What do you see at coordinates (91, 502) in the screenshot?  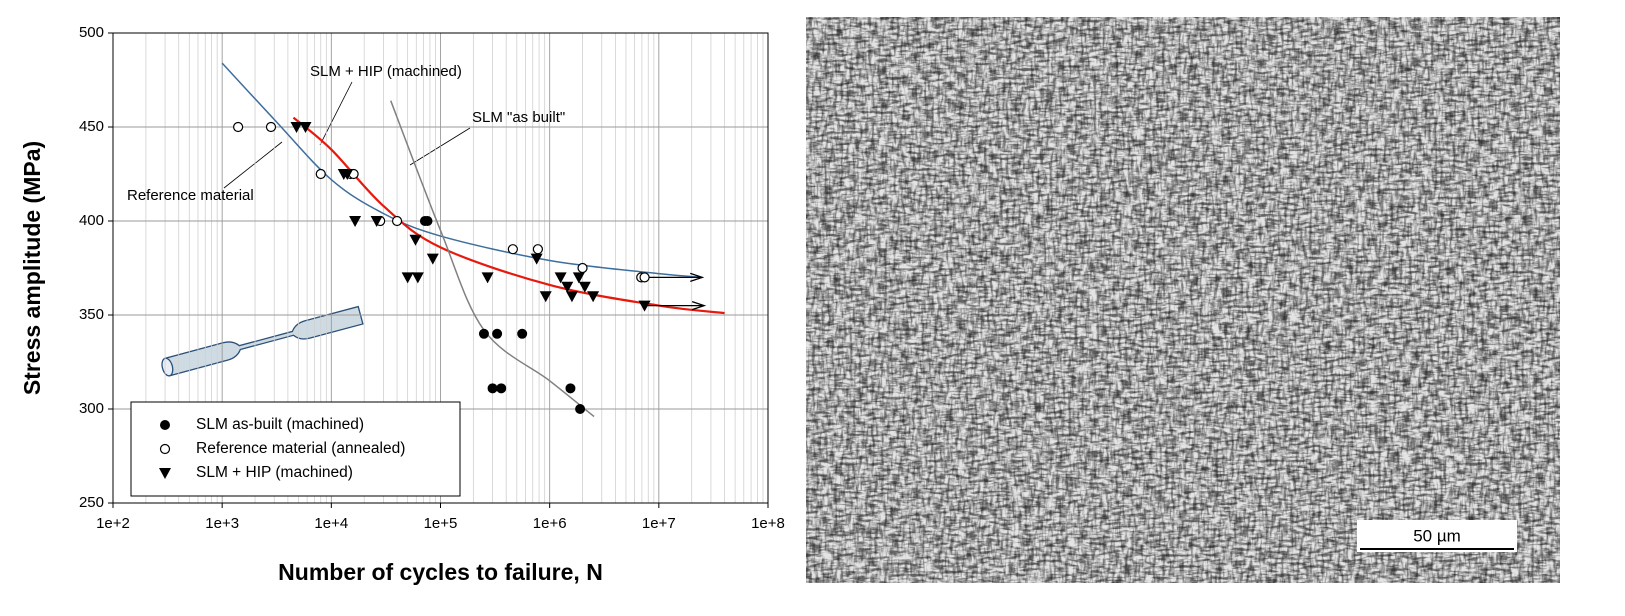 I see `y-tick-label: 250` at bounding box center [91, 502].